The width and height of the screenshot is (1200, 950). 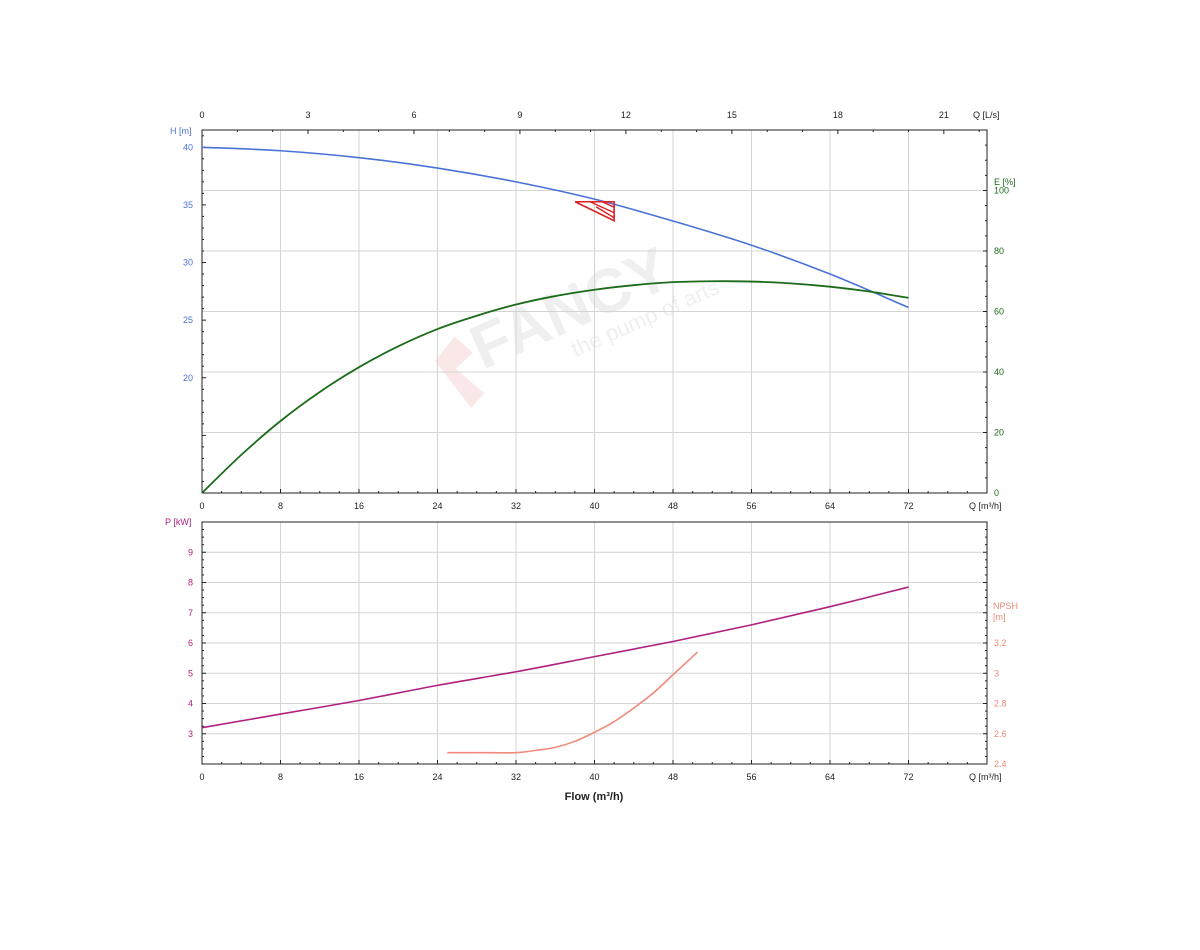 What do you see at coordinates (986, 115) in the screenshot?
I see `flow-ls-axis-label: Q [L/s]` at bounding box center [986, 115].